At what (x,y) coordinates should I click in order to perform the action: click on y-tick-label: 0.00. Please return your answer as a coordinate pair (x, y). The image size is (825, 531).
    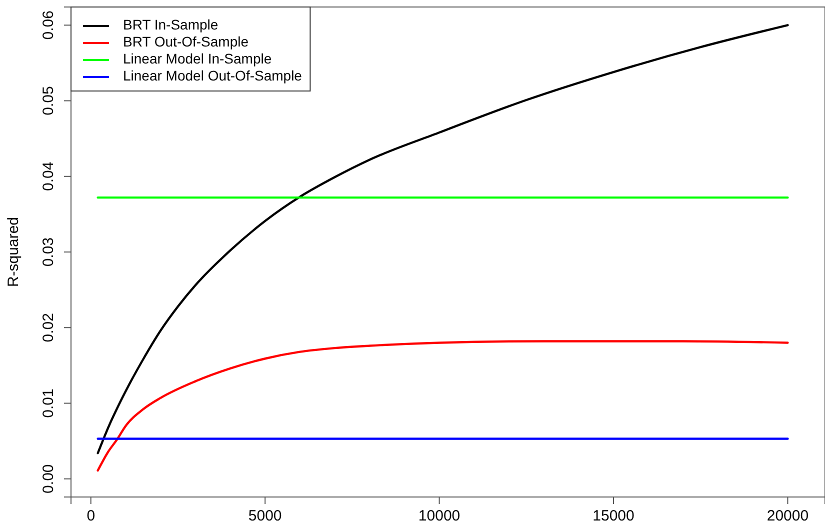
    Looking at the image, I should click on (48, 479).